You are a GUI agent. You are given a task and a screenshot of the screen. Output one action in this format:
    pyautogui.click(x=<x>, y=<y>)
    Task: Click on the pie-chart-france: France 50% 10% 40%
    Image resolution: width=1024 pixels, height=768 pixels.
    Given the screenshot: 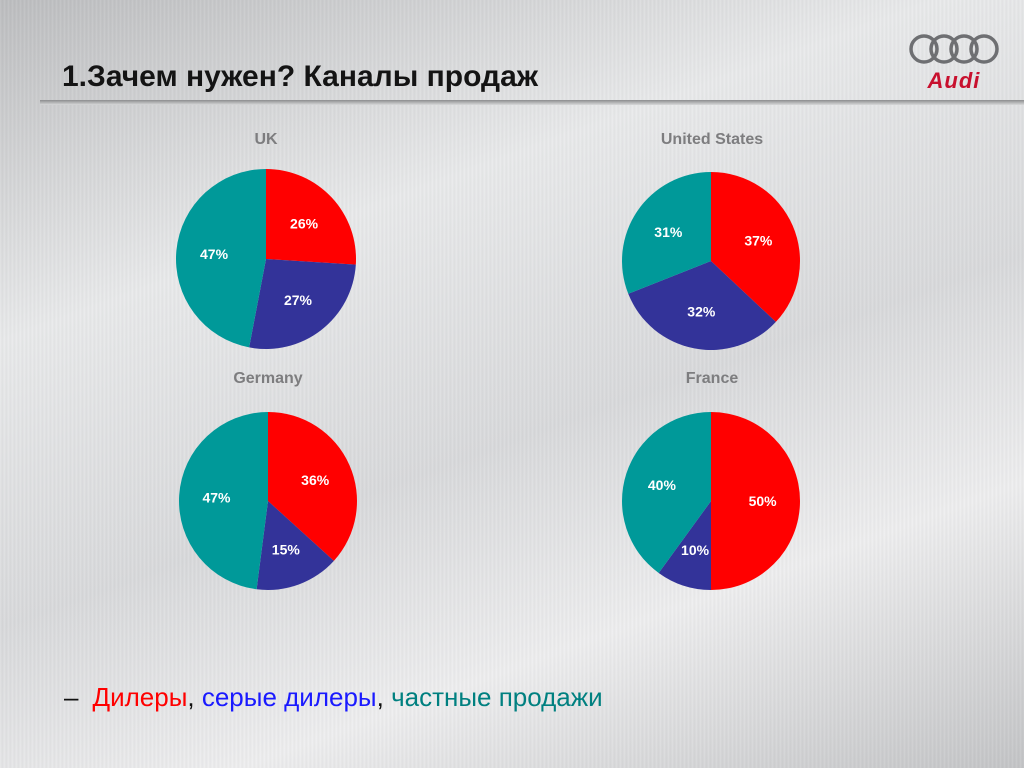 What is the action you would take?
    pyautogui.click(x=712, y=487)
    